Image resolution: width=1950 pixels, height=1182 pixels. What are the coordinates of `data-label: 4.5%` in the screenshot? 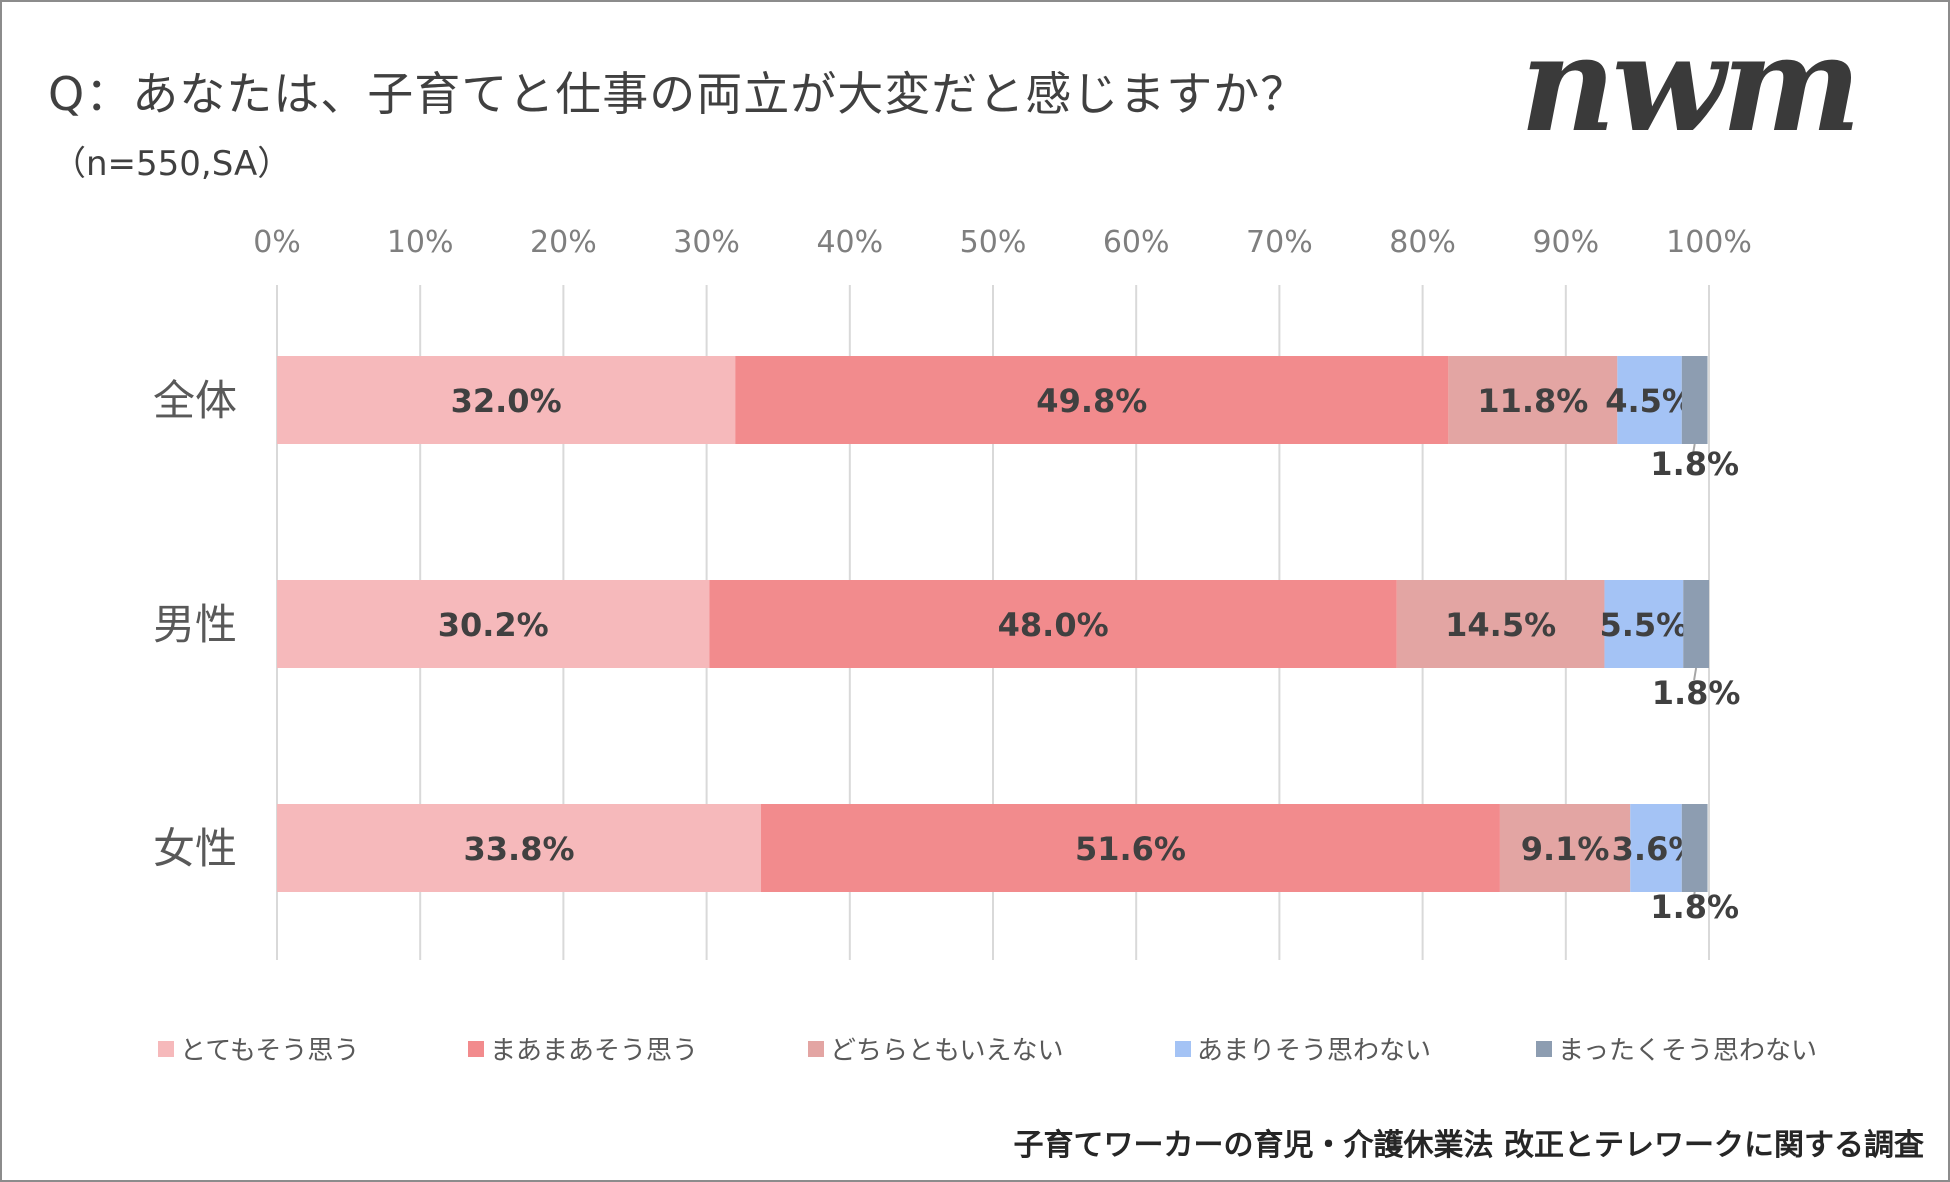 It's located at (1649, 401).